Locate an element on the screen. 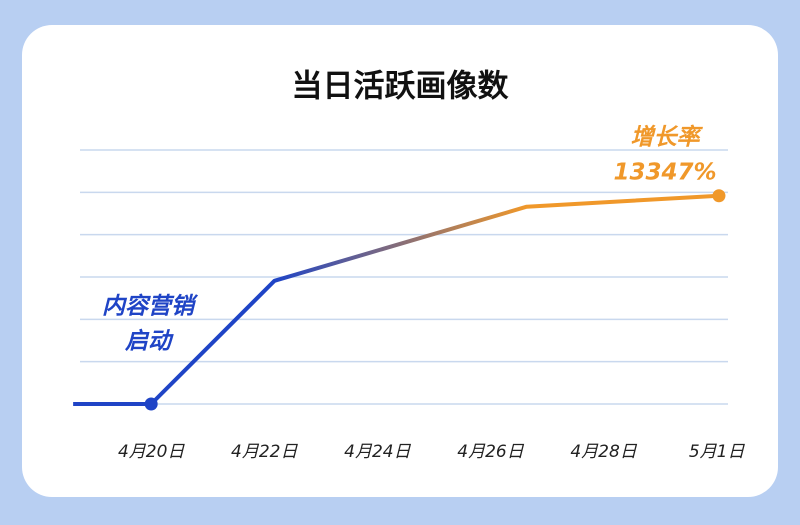  x-tick-label: 5月1日 is located at coordinates (717, 452).